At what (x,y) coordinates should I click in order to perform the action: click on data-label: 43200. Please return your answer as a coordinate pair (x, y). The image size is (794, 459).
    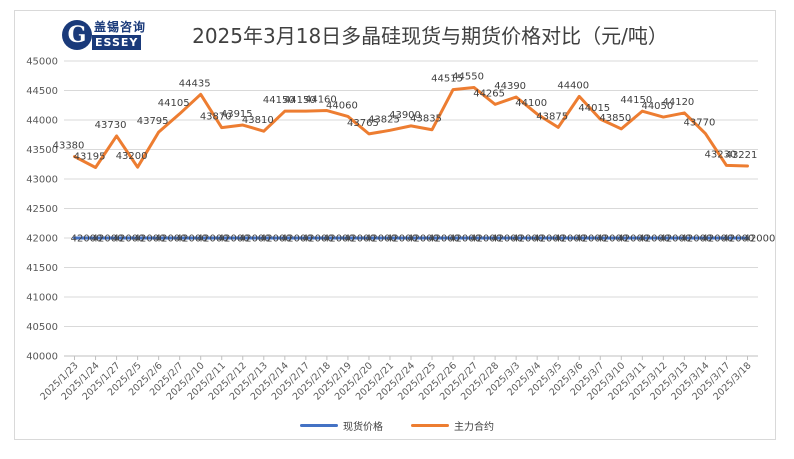
    Looking at the image, I should click on (132, 156).